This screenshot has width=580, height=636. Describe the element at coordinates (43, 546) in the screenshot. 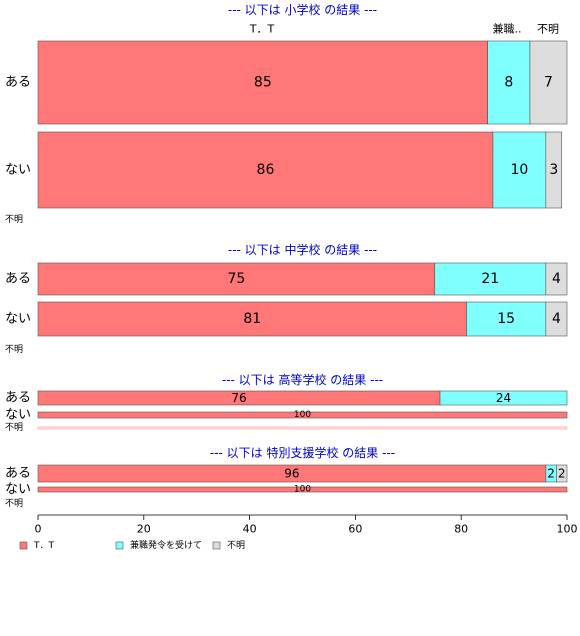

I see `legend-label: T．T` at that location.